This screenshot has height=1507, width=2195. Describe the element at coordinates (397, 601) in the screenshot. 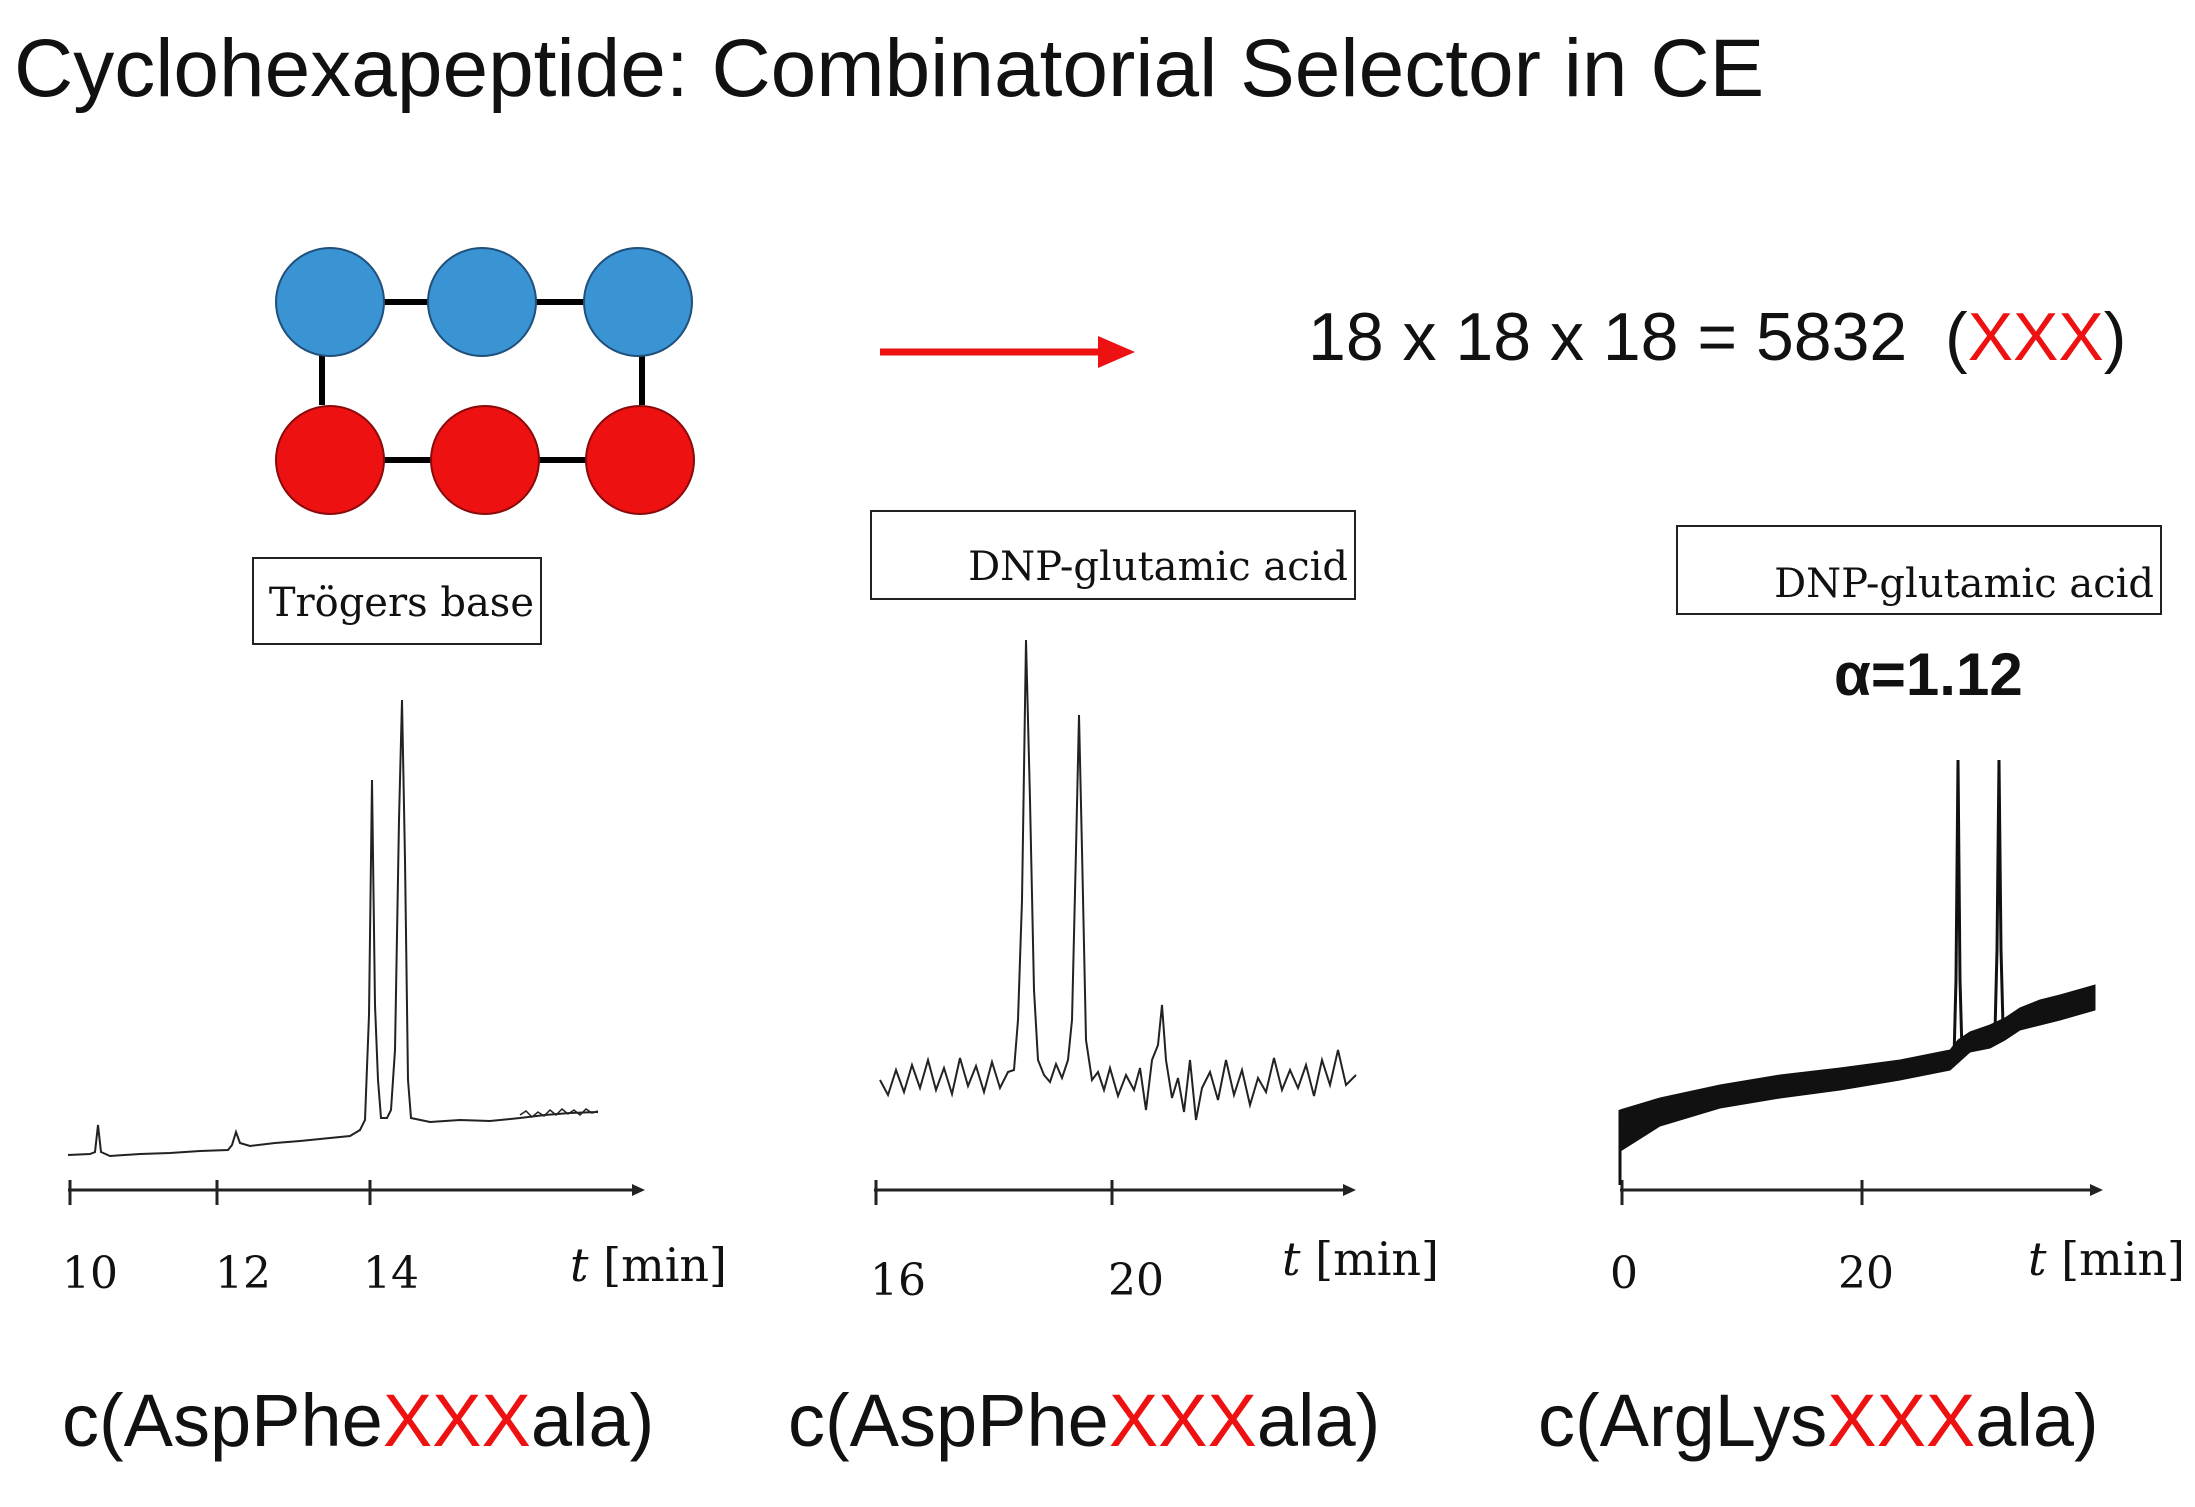

I see `analyte-box-trogers-base: Trögers base` at that location.